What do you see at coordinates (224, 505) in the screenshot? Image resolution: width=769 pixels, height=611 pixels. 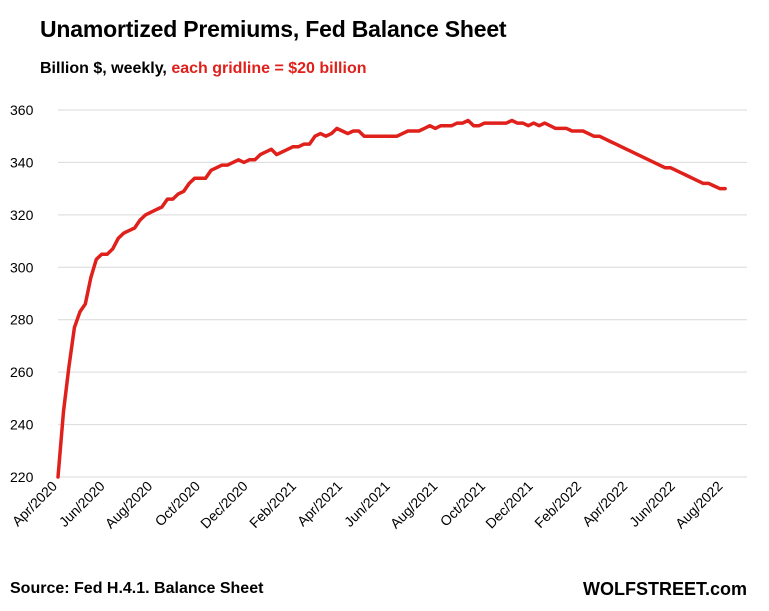 I see `x-tick-label: Dec/2020` at bounding box center [224, 505].